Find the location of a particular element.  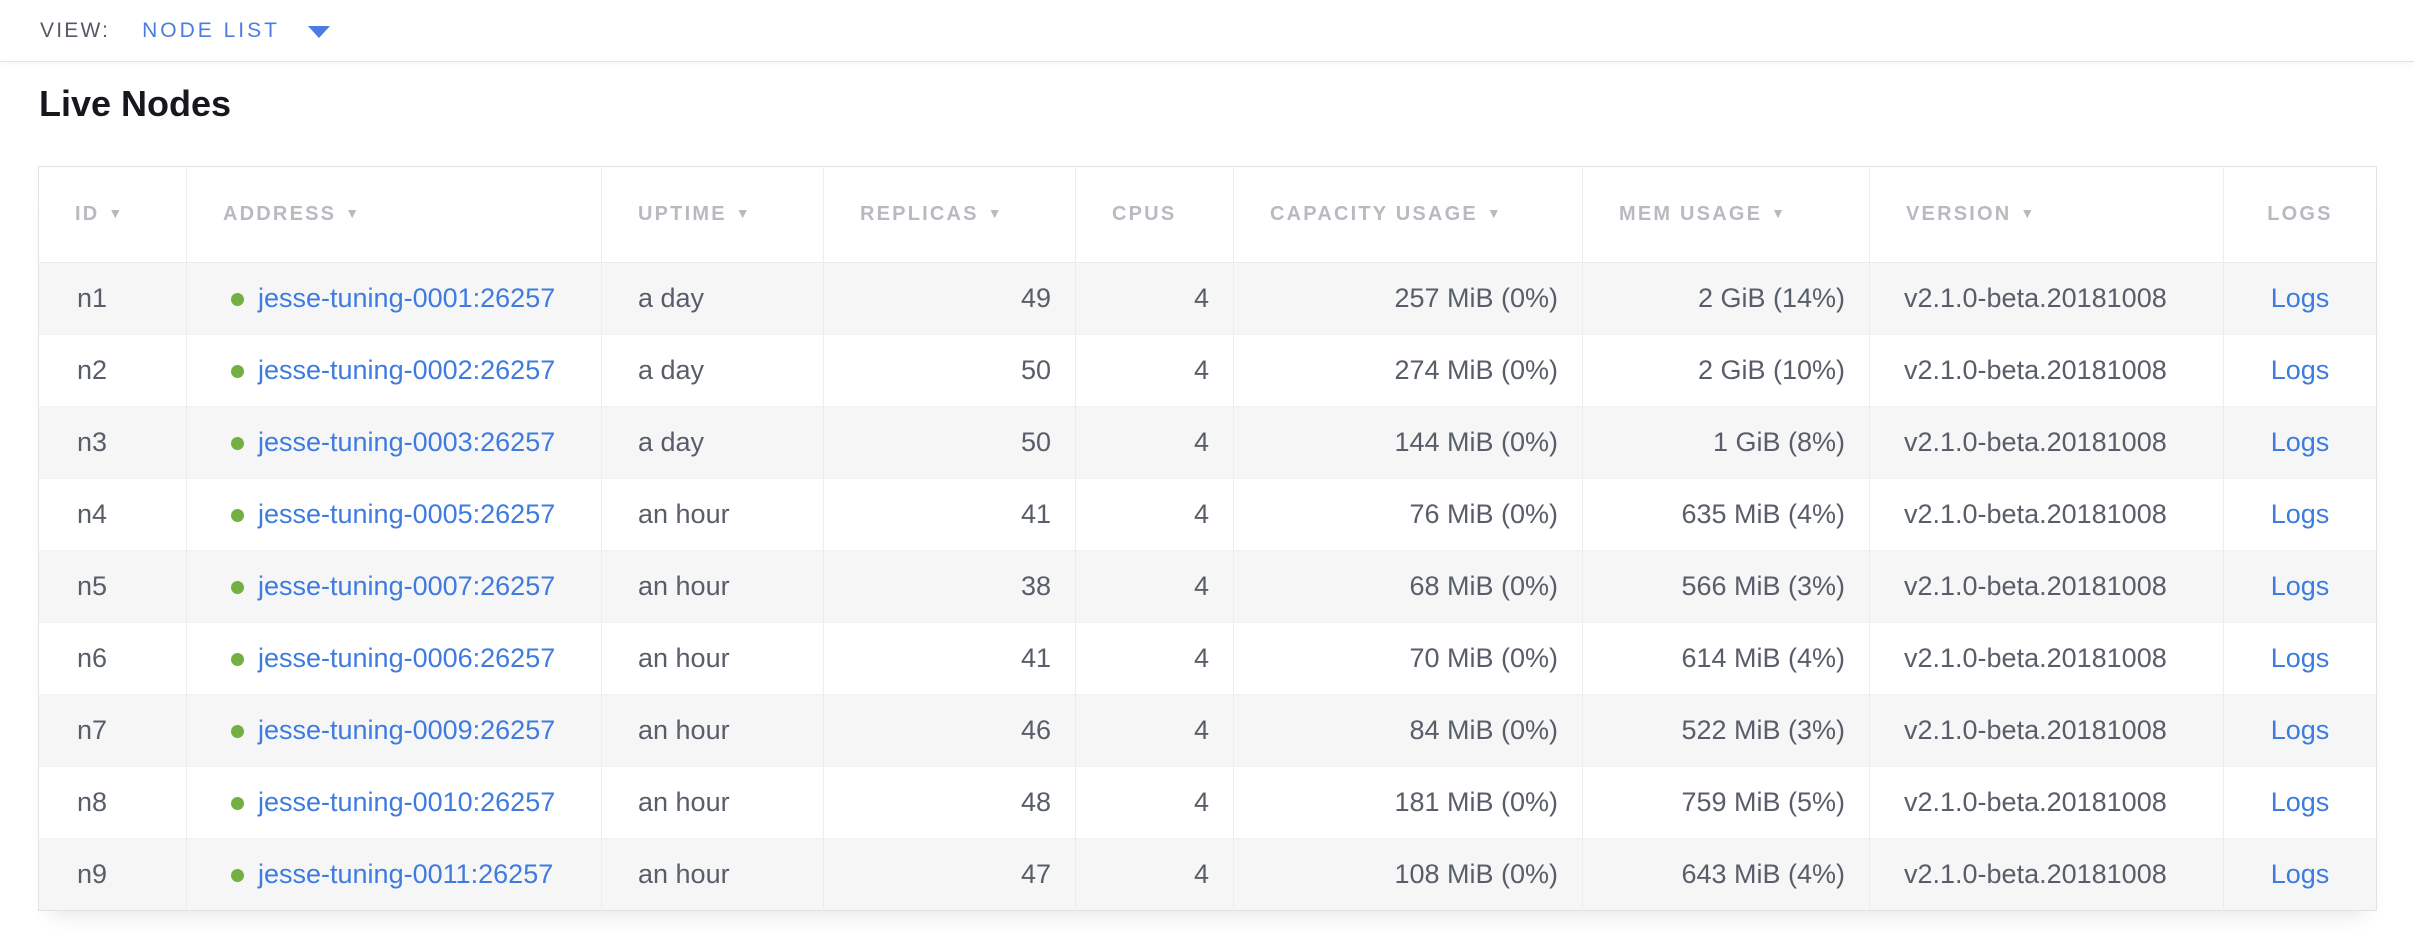

column-header-version: VERSION ▼ is located at coordinates (2046, 214).